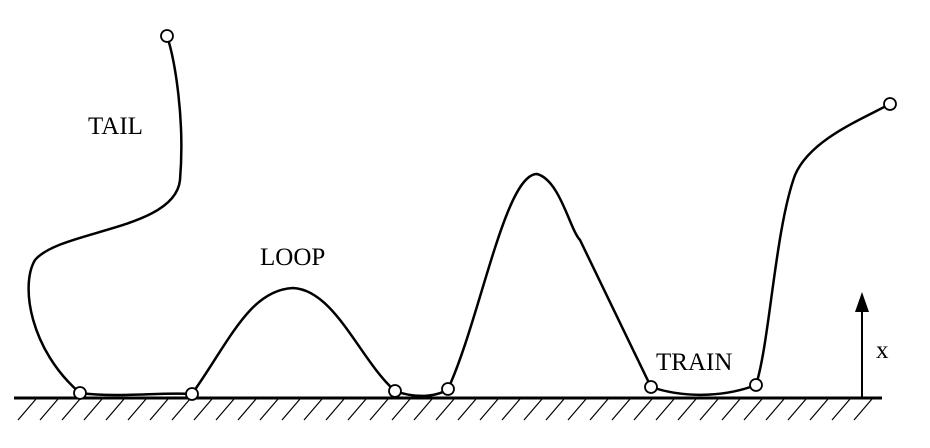  Describe the element at coordinates (115, 126) in the screenshot. I see `tail-label: TAIL` at that location.